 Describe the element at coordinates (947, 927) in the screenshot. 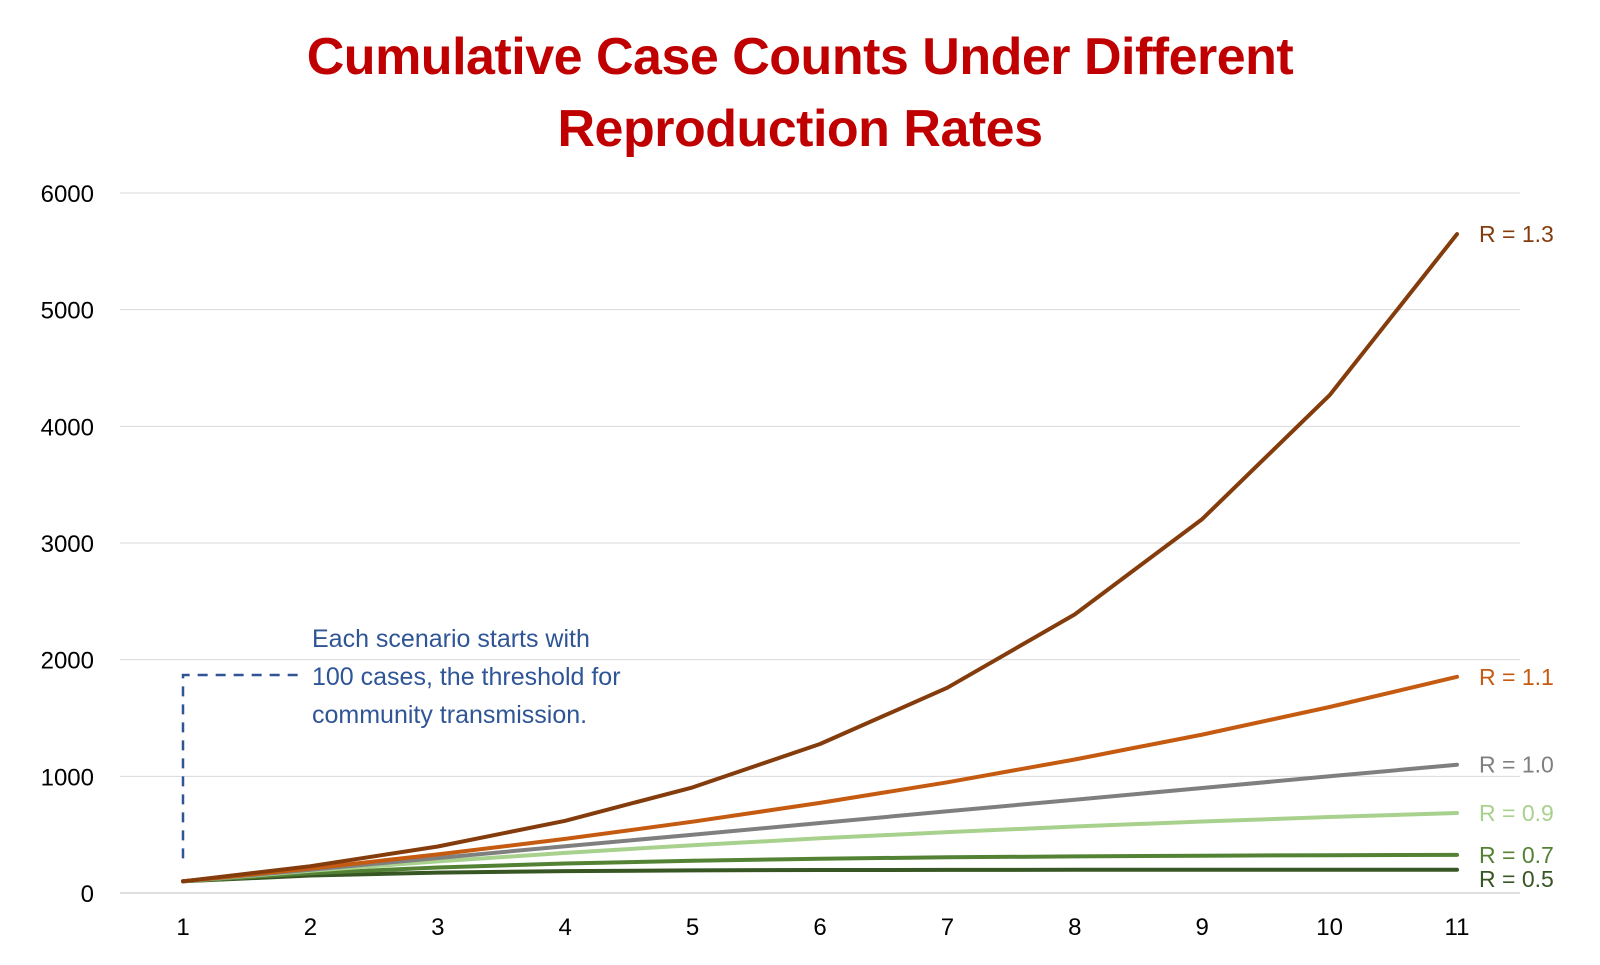

I see `x-tick-label: 7` at that location.